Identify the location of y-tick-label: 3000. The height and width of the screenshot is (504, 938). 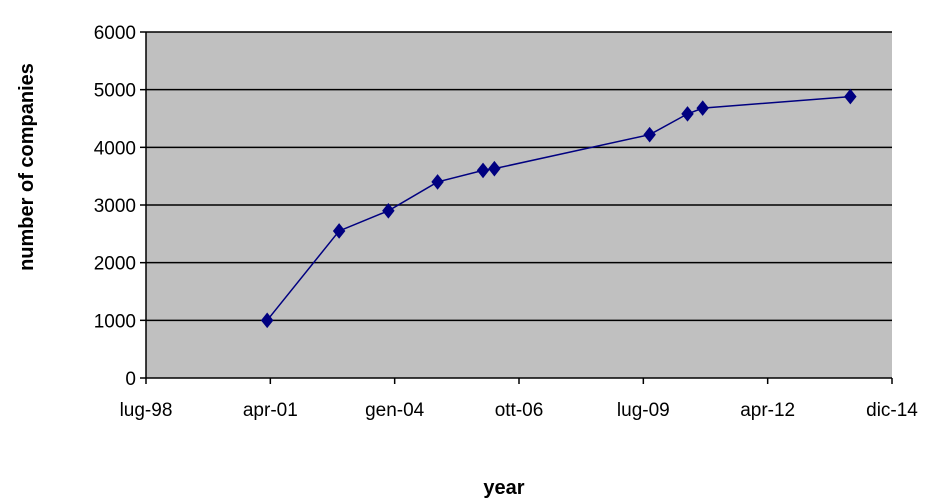
(115, 206).